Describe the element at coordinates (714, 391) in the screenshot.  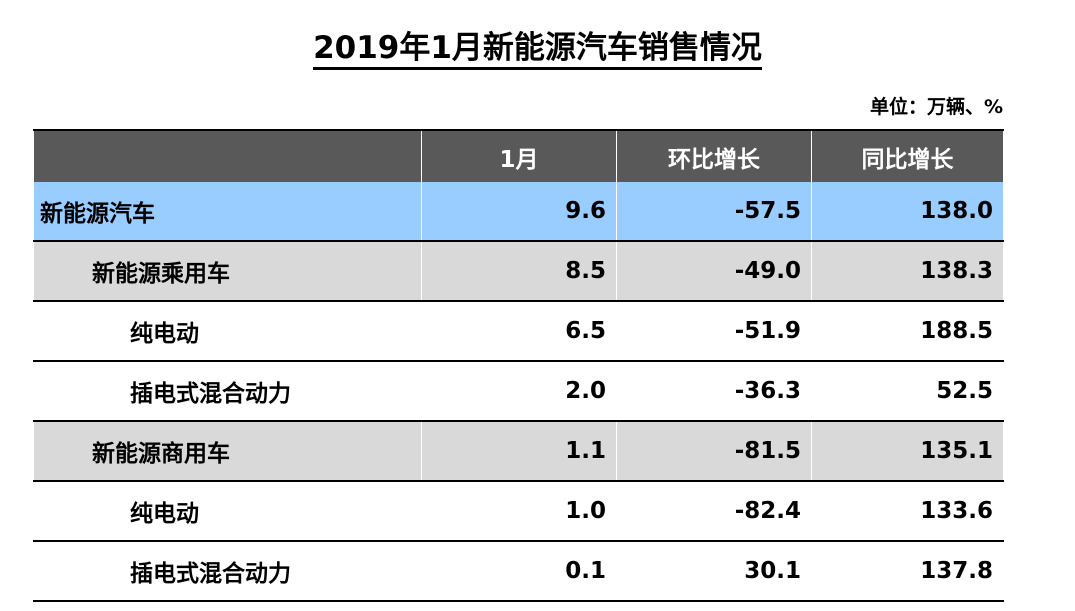
I see `cell-mom: -36.3` at that location.